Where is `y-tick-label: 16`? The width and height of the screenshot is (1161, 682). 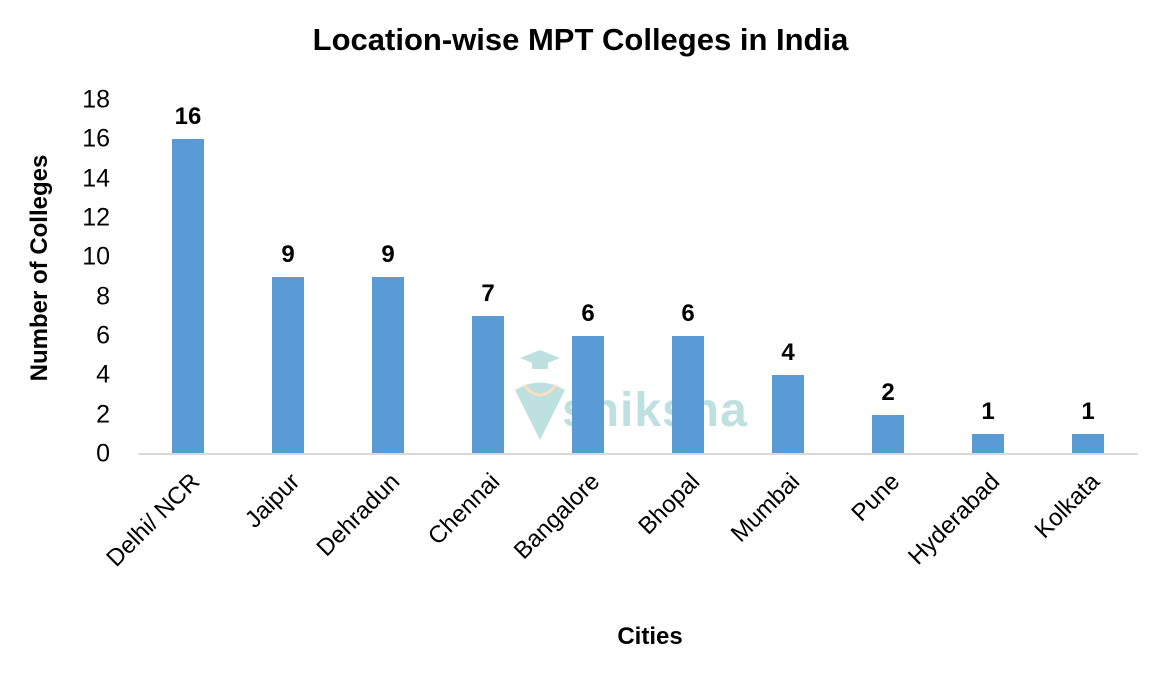
y-tick-label: 16 is located at coordinates (96, 138).